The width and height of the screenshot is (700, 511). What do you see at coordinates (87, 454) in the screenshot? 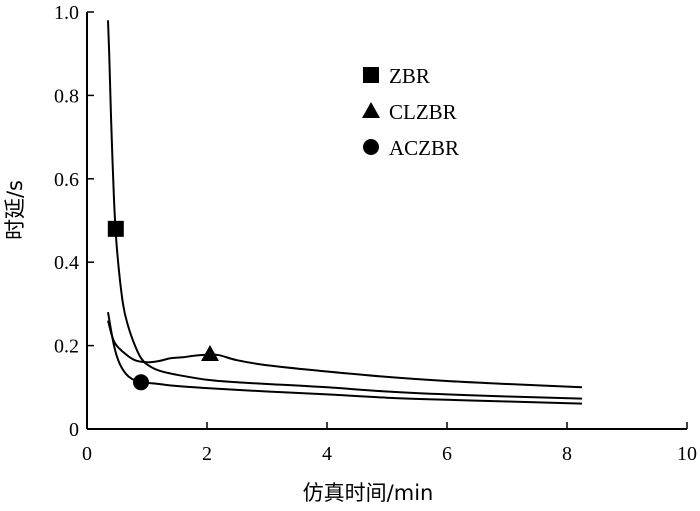
I see `x-tick-label: 0` at bounding box center [87, 454].